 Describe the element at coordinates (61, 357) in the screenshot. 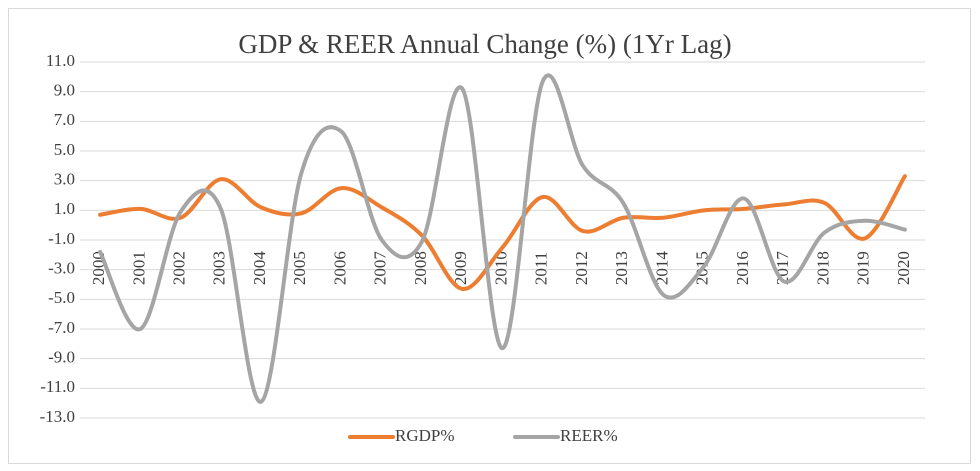

I see `y-tick-label: -9.0` at that location.